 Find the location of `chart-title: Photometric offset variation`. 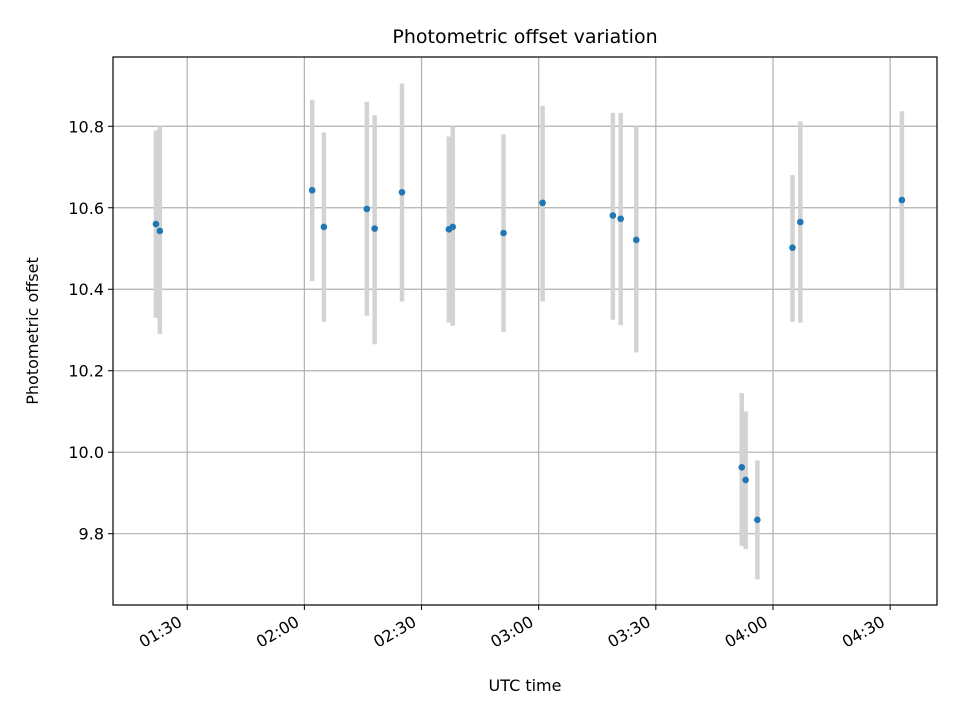

chart-title: Photometric offset variation is located at coordinates (524, 37).